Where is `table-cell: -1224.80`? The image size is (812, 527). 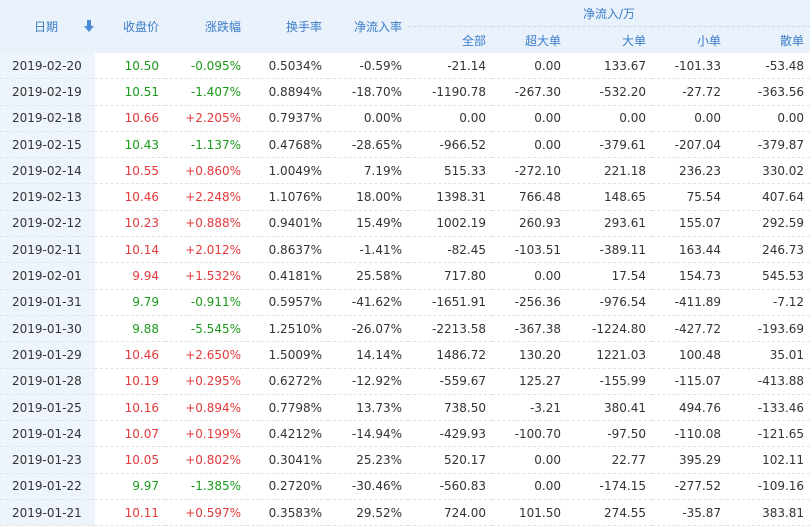
table-cell: -1224.80 is located at coordinates (609, 329).